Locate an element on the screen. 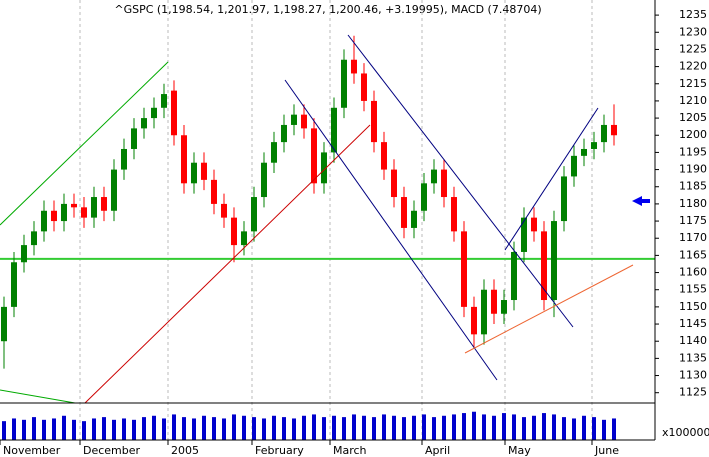 This screenshot has width=709, height=457. y-tick-label: 1200 is located at coordinates (693, 134).